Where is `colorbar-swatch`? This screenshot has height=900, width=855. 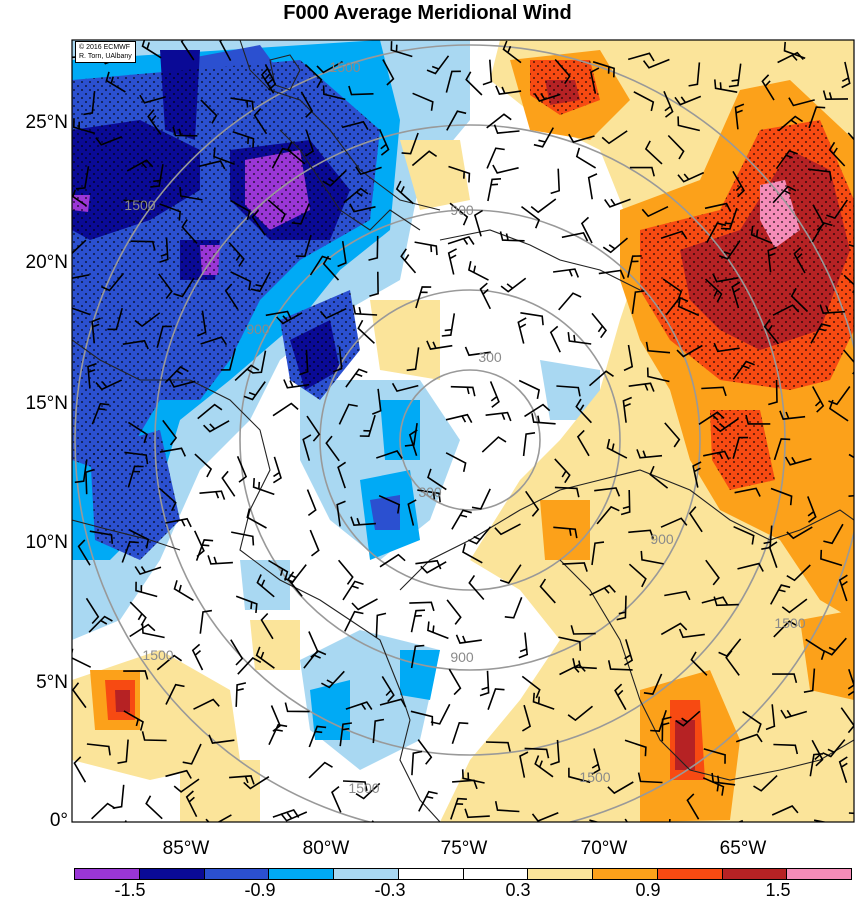 colorbar-swatch is located at coordinates (366, 874).